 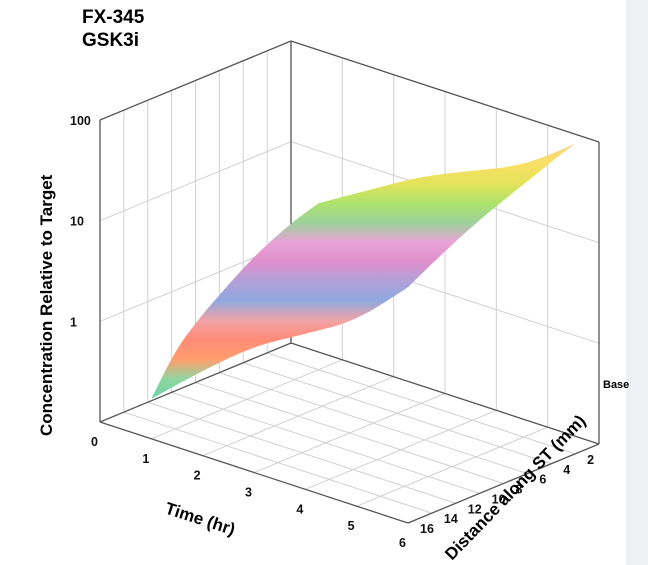 I want to click on left-wall-gridline, so click(x=195, y=181).